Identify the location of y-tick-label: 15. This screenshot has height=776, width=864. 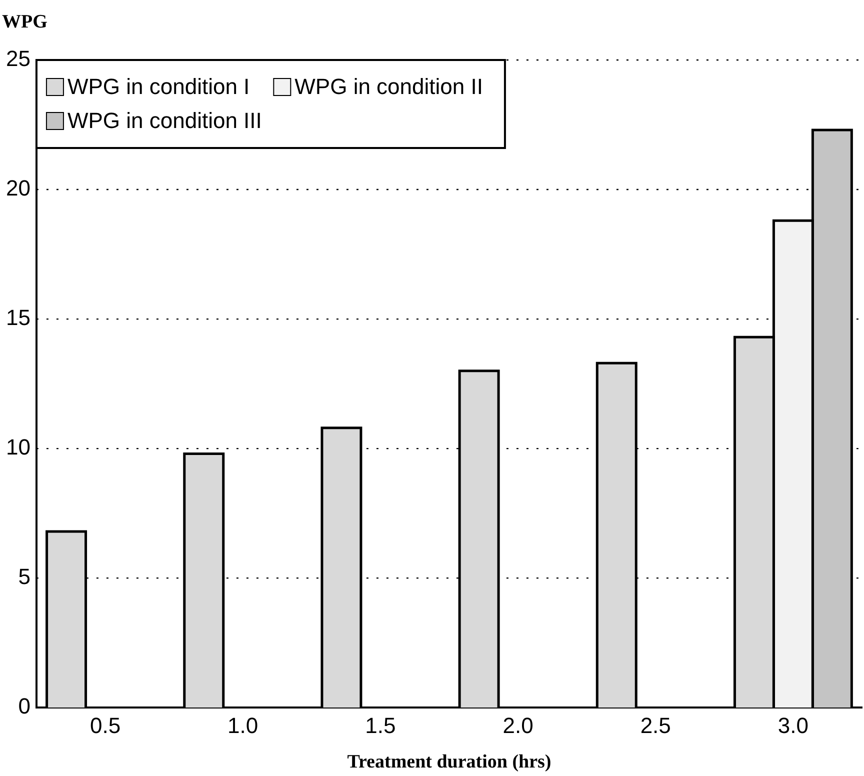
(18, 317).